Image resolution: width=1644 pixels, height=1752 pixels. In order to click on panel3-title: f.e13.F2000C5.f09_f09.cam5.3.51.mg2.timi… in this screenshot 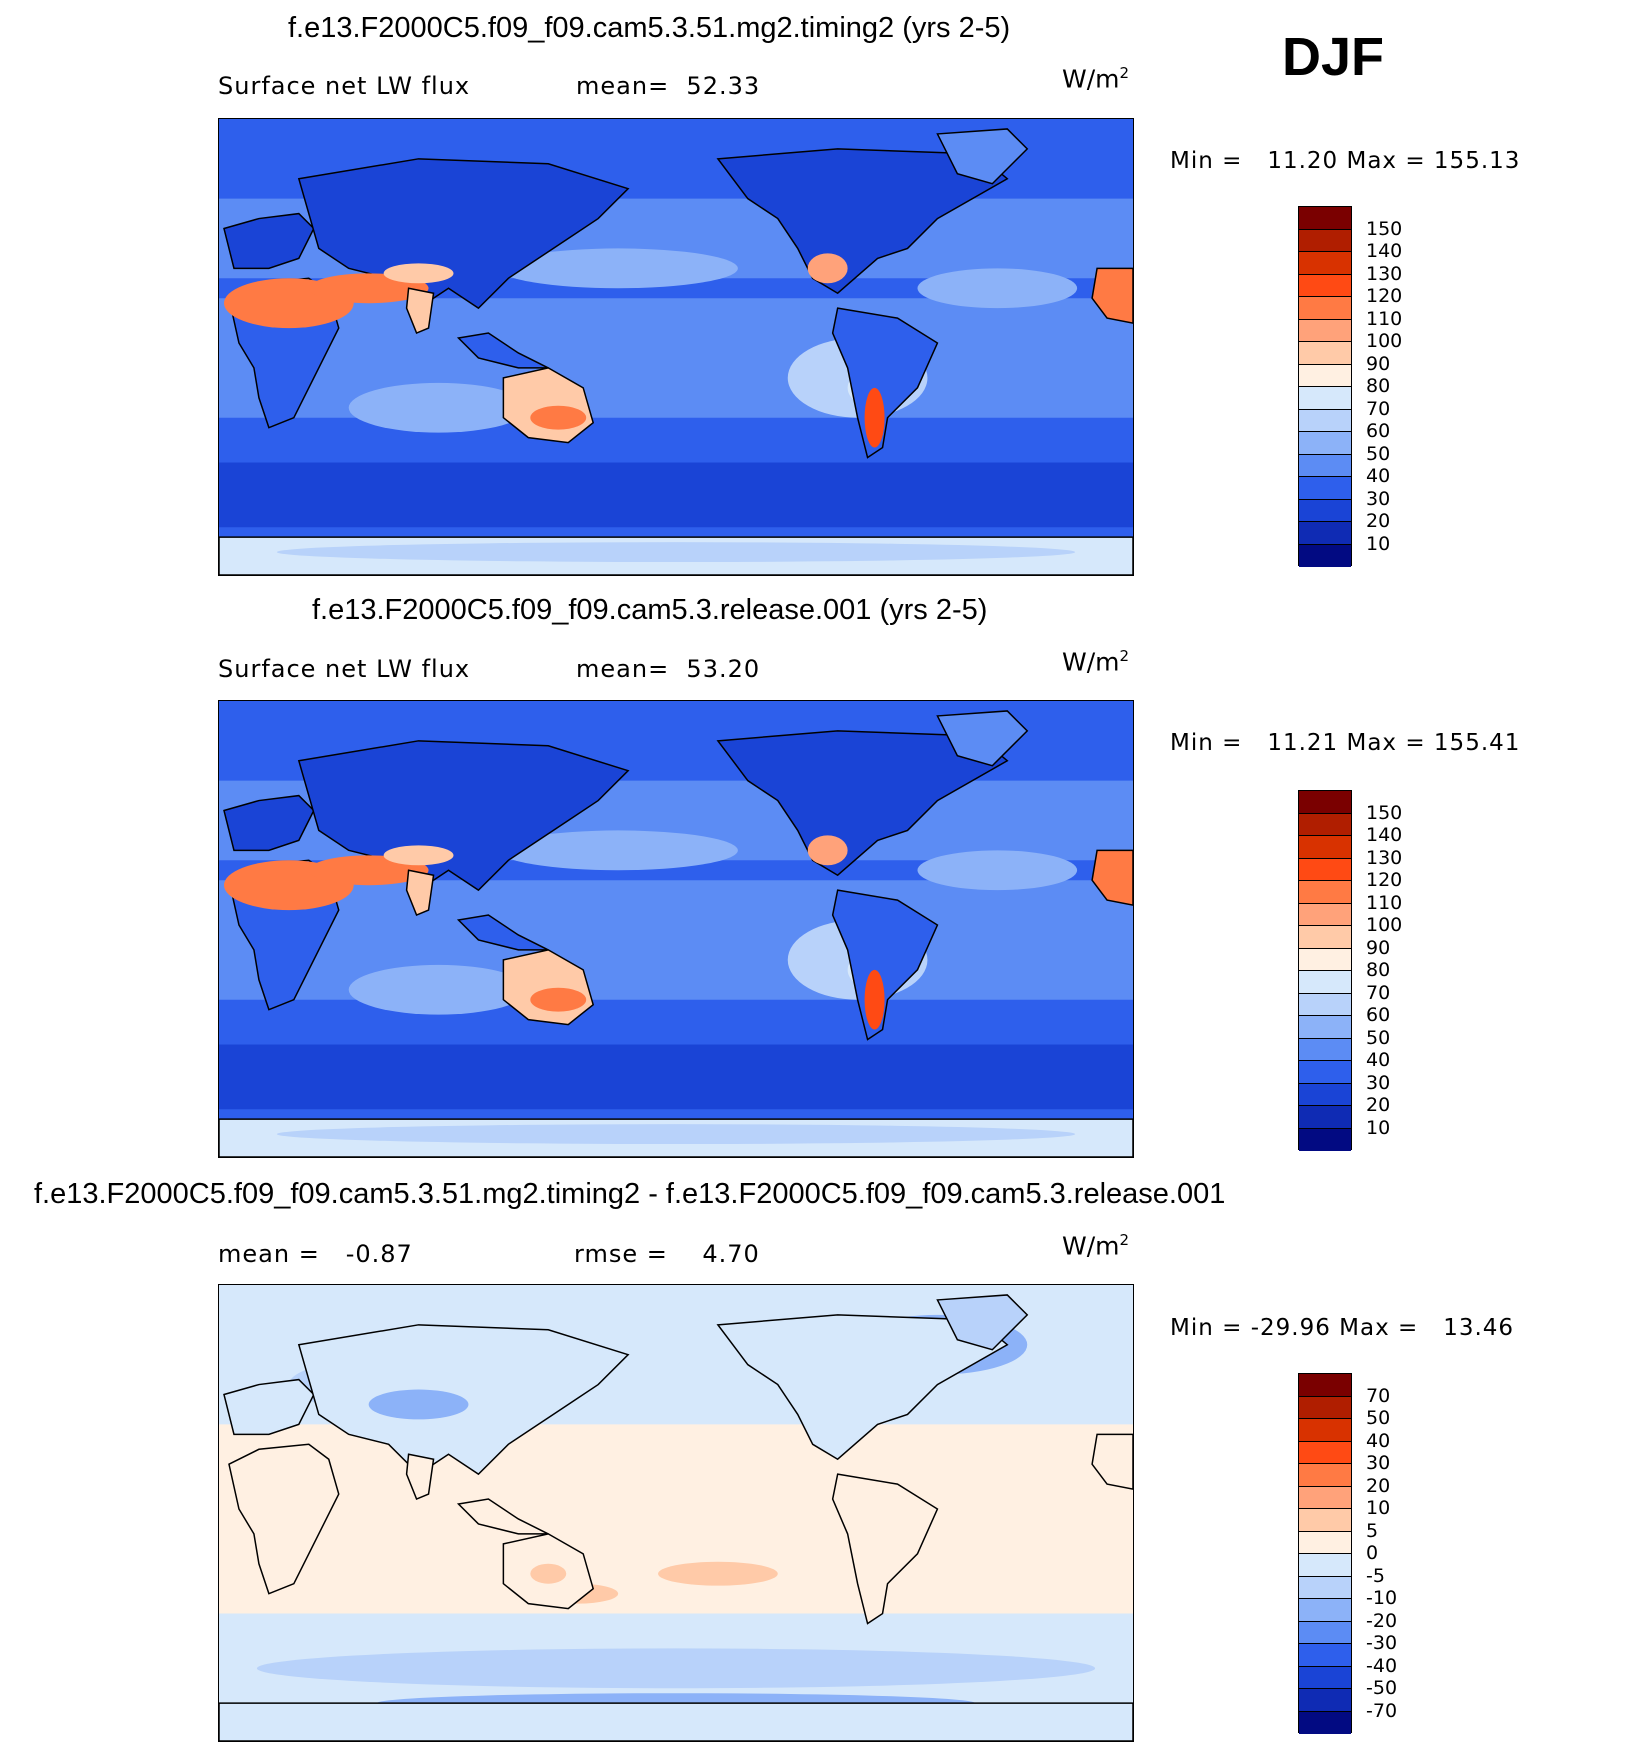, I will do `click(630, 1194)`.